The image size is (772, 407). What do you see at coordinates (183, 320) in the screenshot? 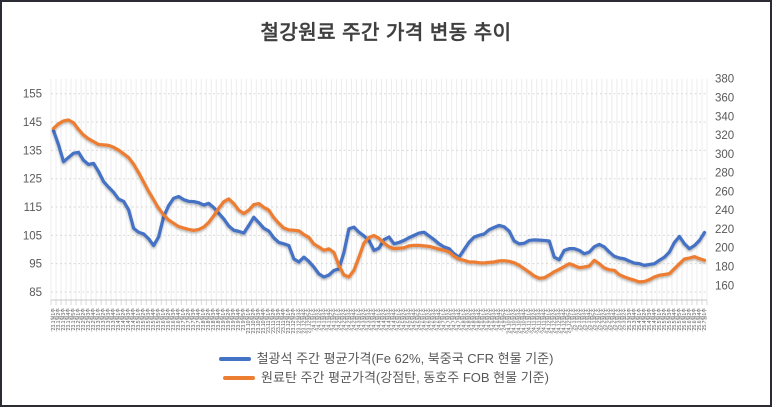
I see `svg-text: '23.7월1주` at bounding box center [183, 320].